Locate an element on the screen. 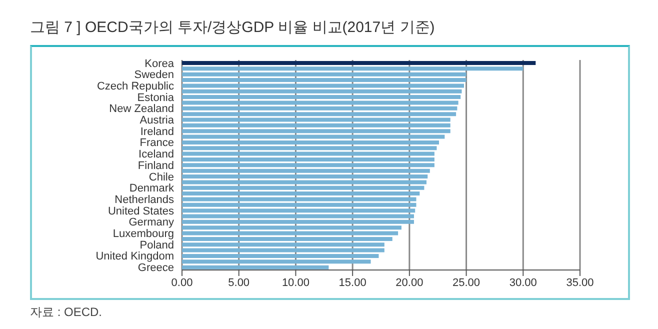  y-tick-label: Netherlands is located at coordinates (144, 200).